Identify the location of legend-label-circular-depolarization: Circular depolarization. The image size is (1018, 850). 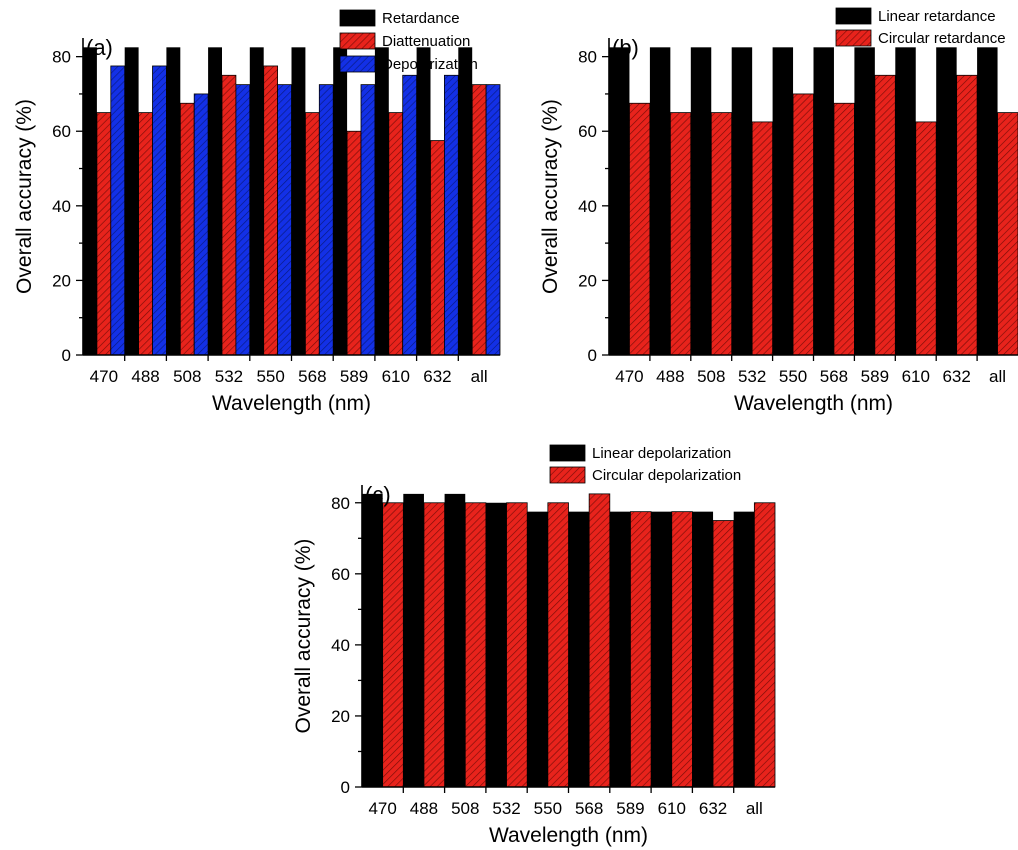
(666, 475).